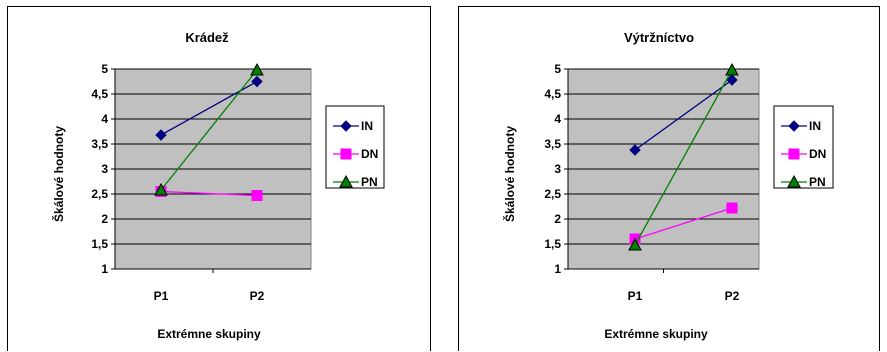 The image size is (887, 352). Describe the element at coordinates (659, 37) in the screenshot. I see `chart-title: Výtržníctvo` at that location.